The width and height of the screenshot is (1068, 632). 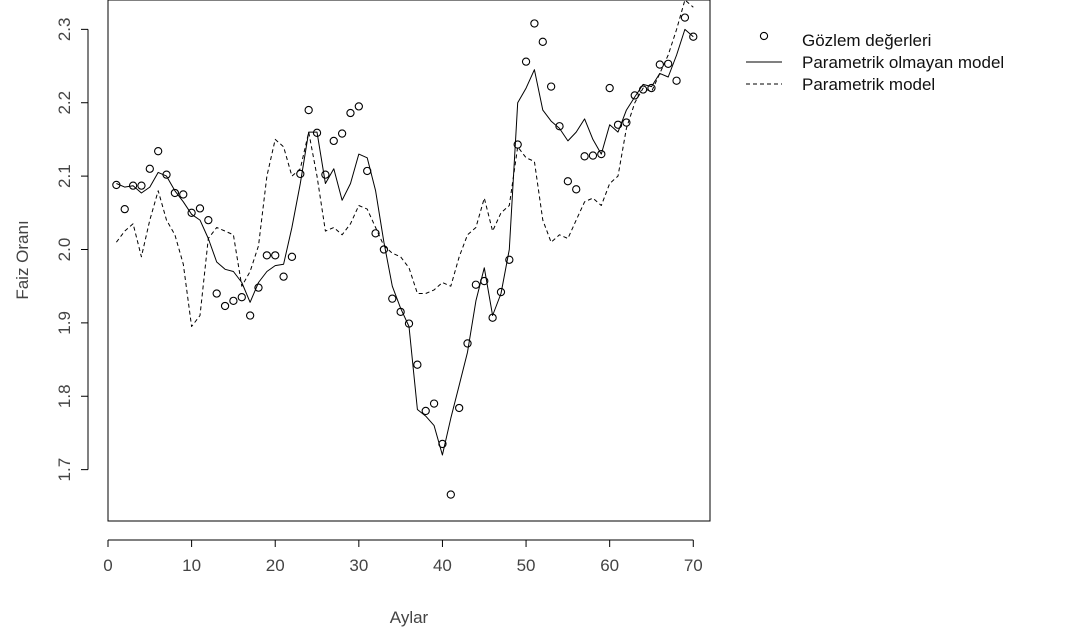 I want to click on x-tick-label: 60, so click(x=609, y=565).